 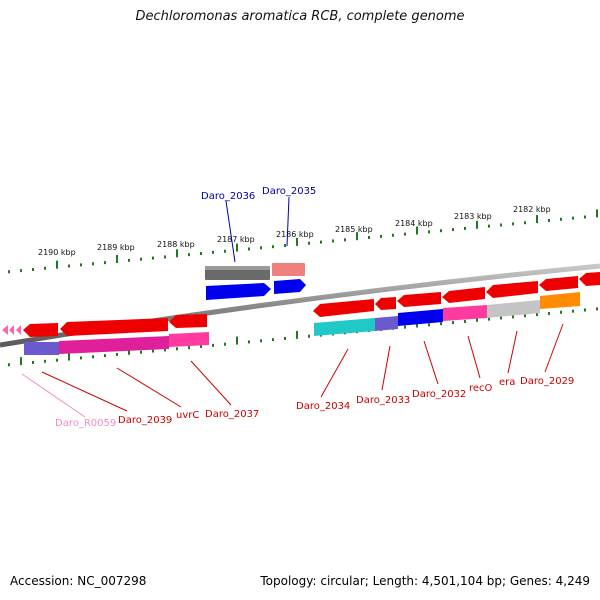 I want to click on gene-arrow-edge, so click(x=589, y=279).